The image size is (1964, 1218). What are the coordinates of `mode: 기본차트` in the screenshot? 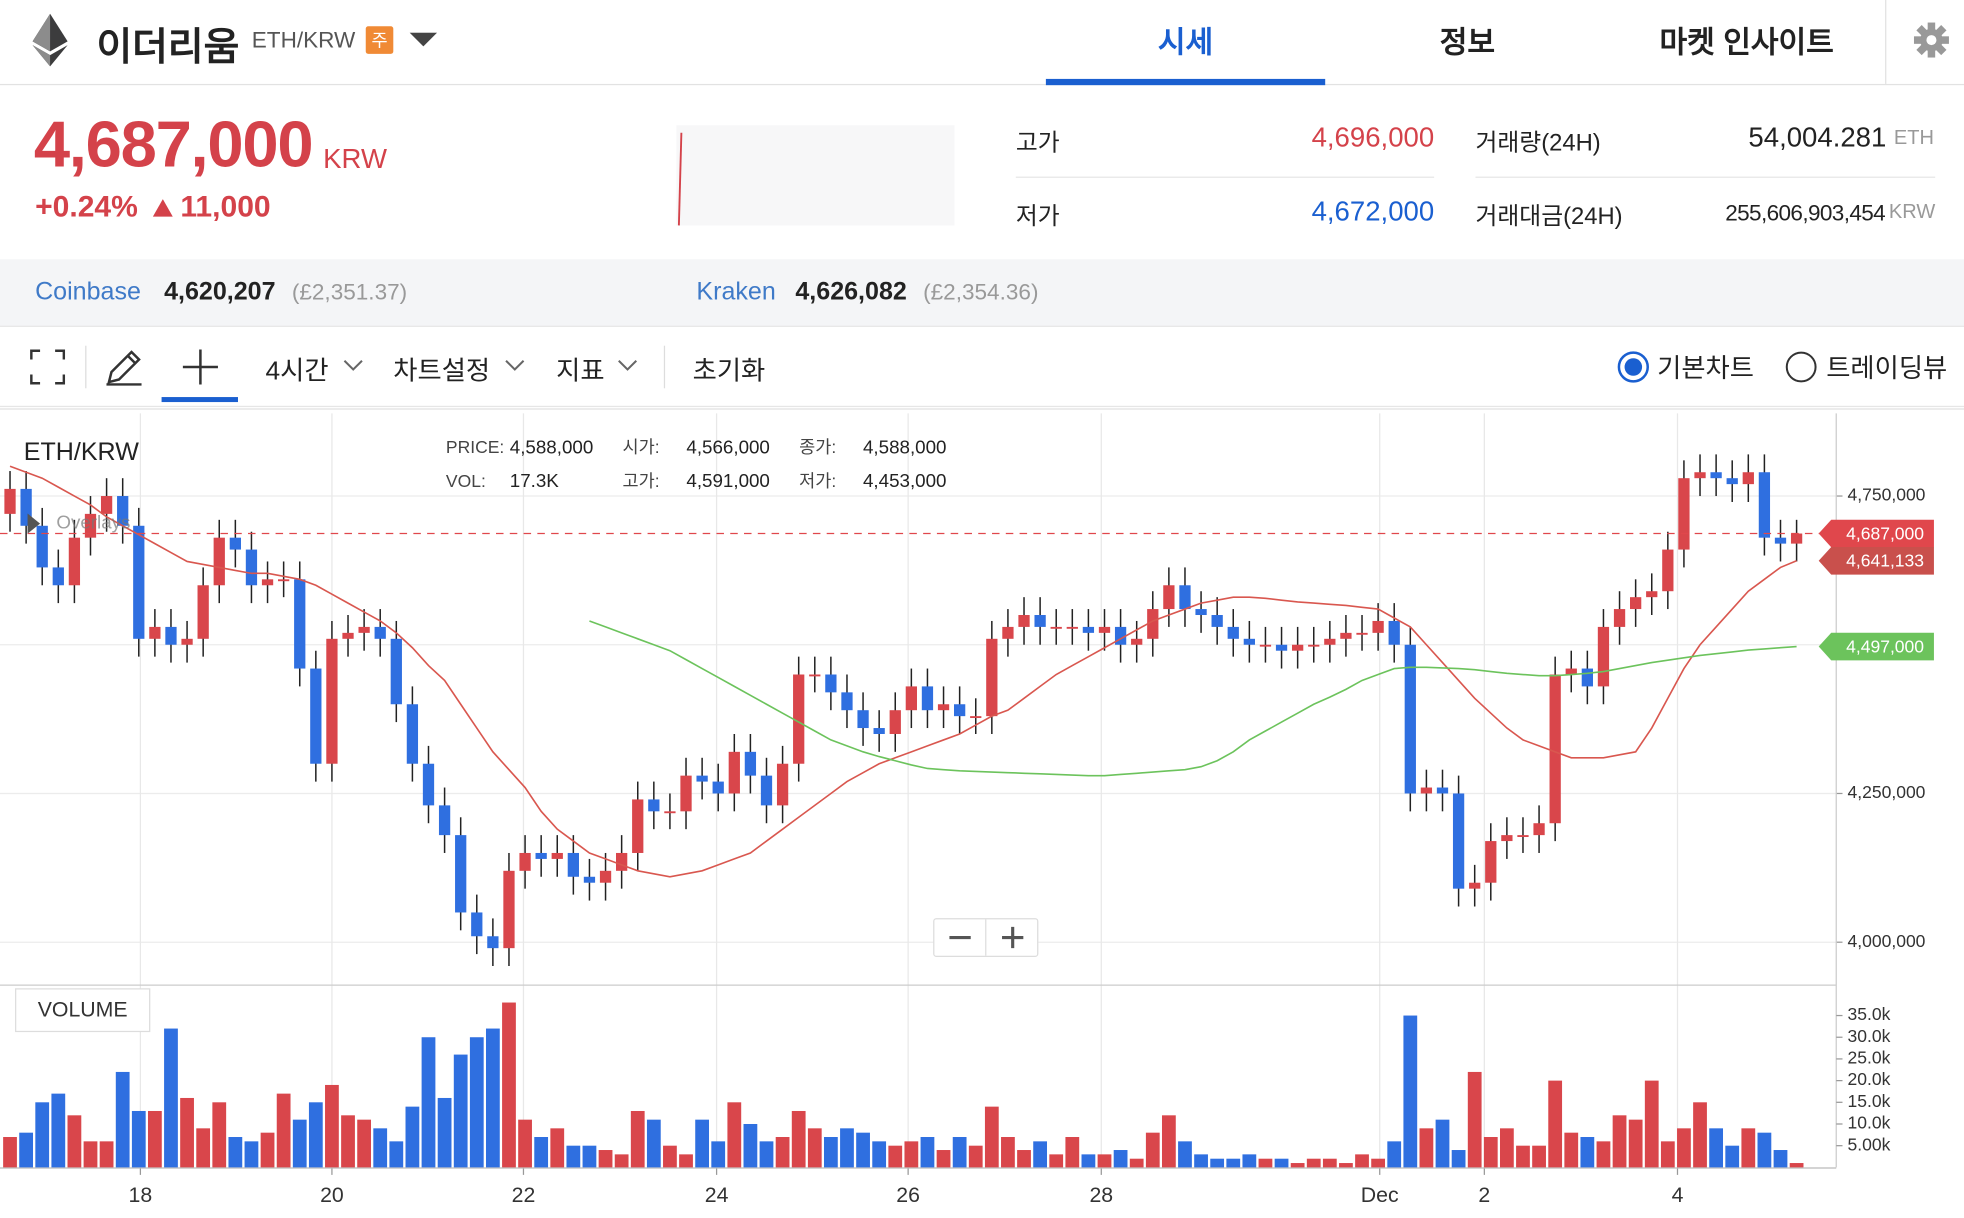 It's located at (1705, 369).